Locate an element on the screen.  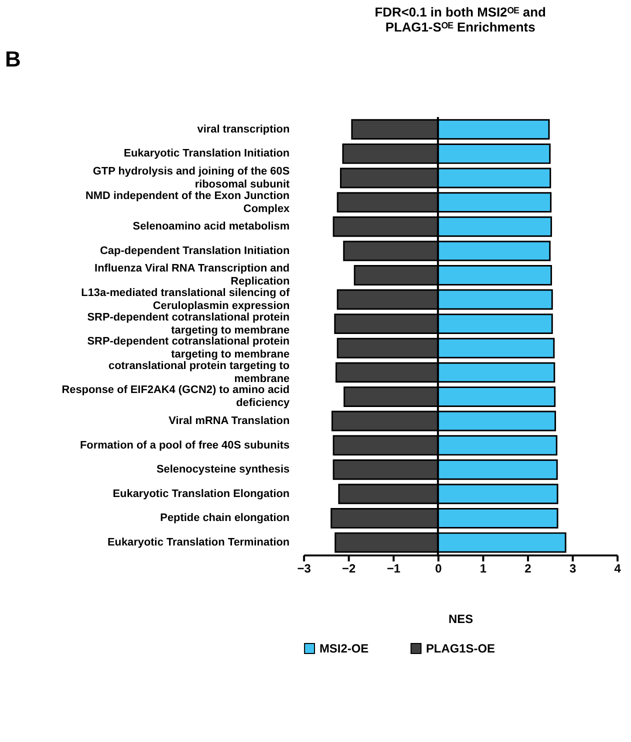
y-tick-label: Eukaryotic Translation Initiation is located at coordinates (207, 154).